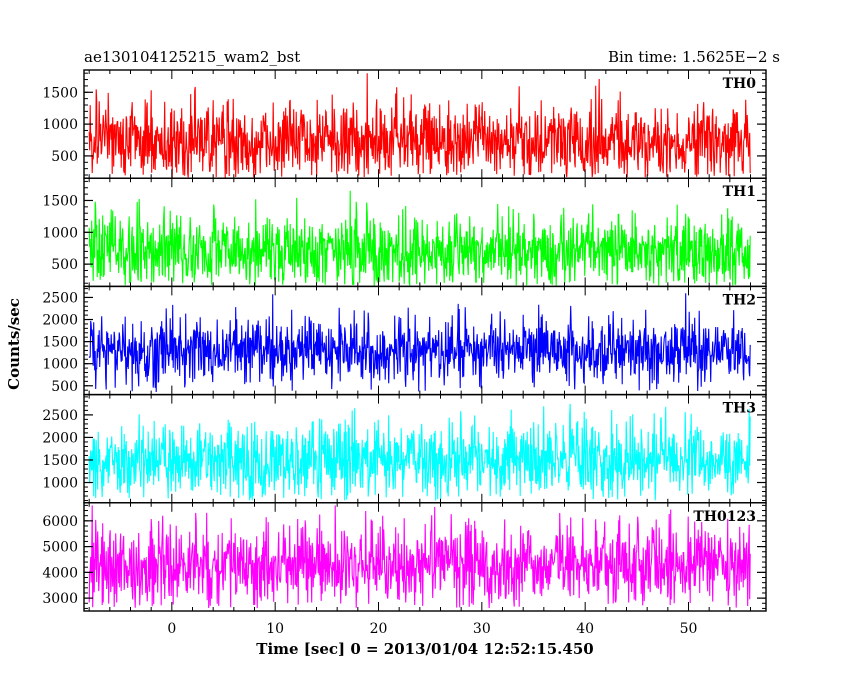  I want to click on panel-label-th2: TH2, so click(739, 300).